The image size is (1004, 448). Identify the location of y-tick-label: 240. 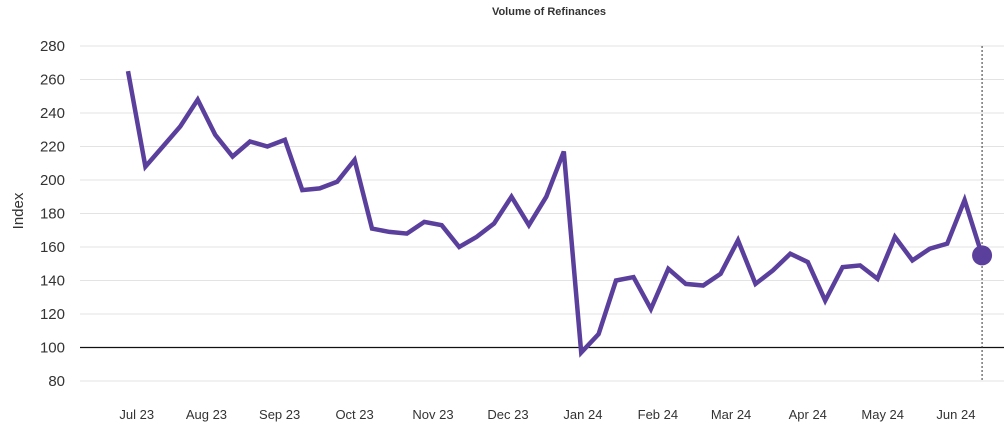
(52, 113).